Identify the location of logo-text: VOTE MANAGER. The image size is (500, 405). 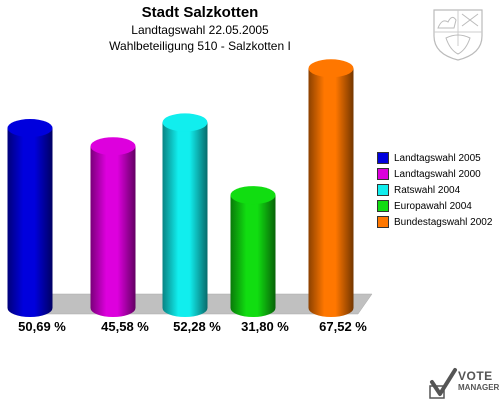
(478, 382).